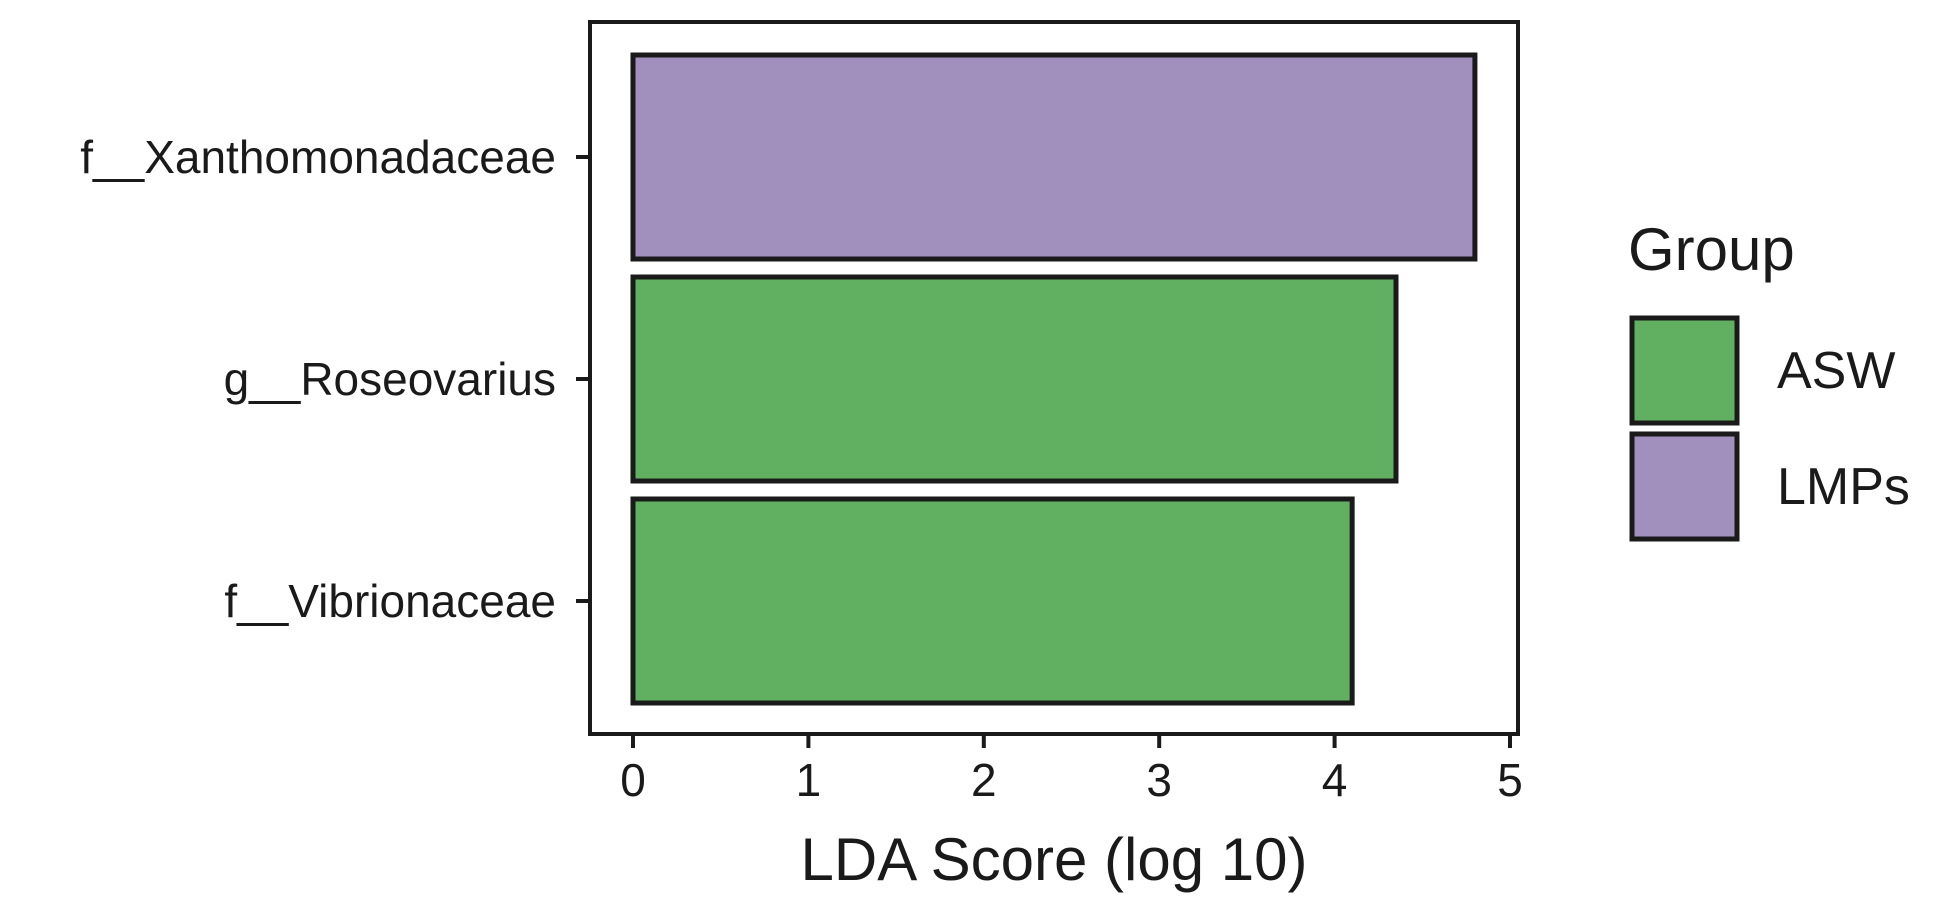  What do you see at coordinates (984, 780) in the screenshot?
I see `x-tick-label: 2` at bounding box center [984, 780].